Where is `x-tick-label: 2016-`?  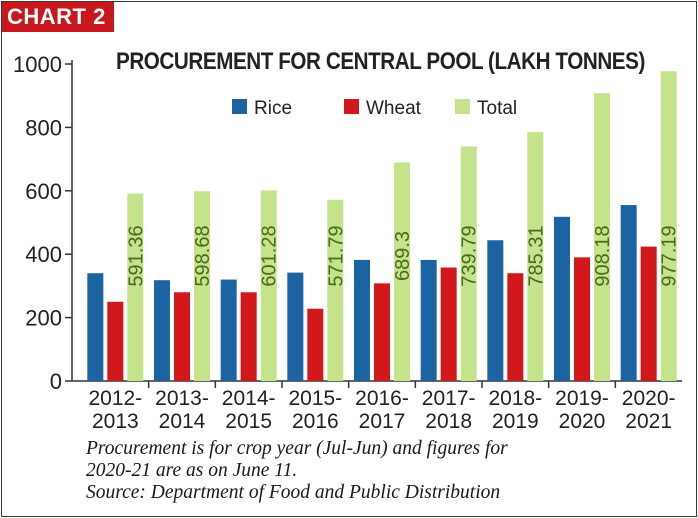 x-tick-label: 2016- is located at coordinates (382, 398).